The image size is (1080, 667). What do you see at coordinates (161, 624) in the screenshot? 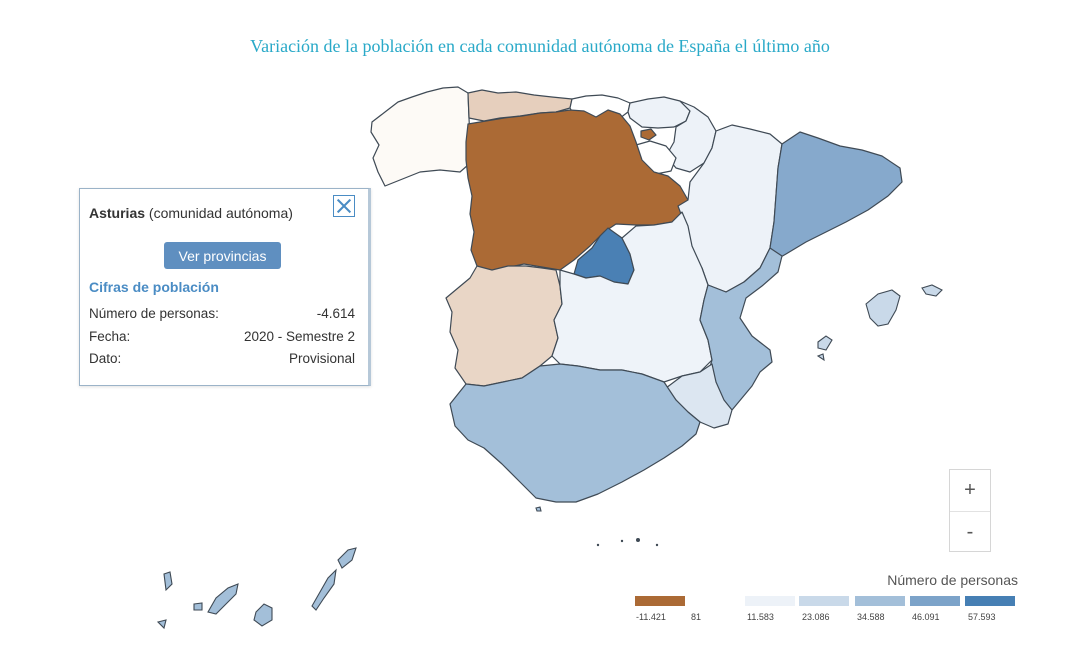
I see `island-el-hierro` at bounding box center [161, 624].